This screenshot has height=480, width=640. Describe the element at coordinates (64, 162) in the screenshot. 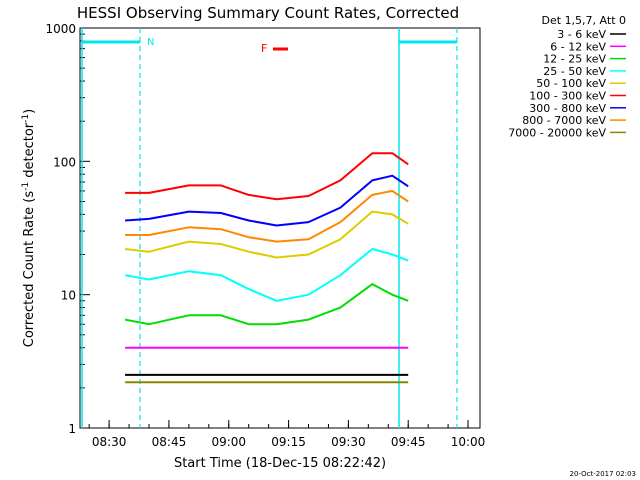

I see `y-tick-label: 100` at that location.